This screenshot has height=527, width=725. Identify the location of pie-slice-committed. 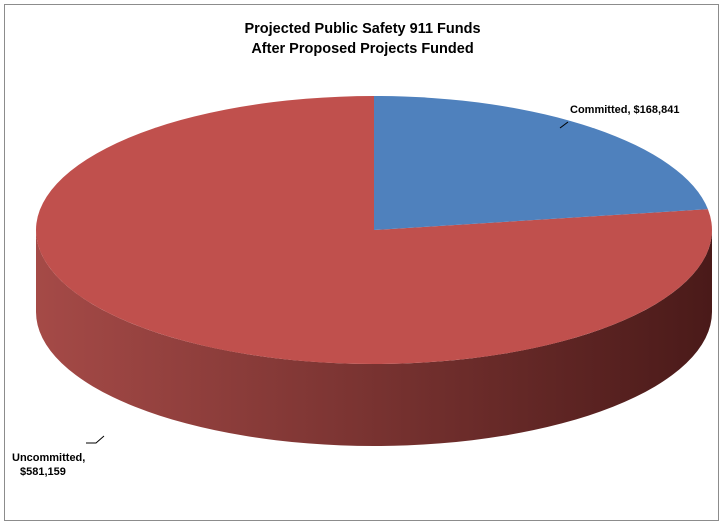
(541, 163).